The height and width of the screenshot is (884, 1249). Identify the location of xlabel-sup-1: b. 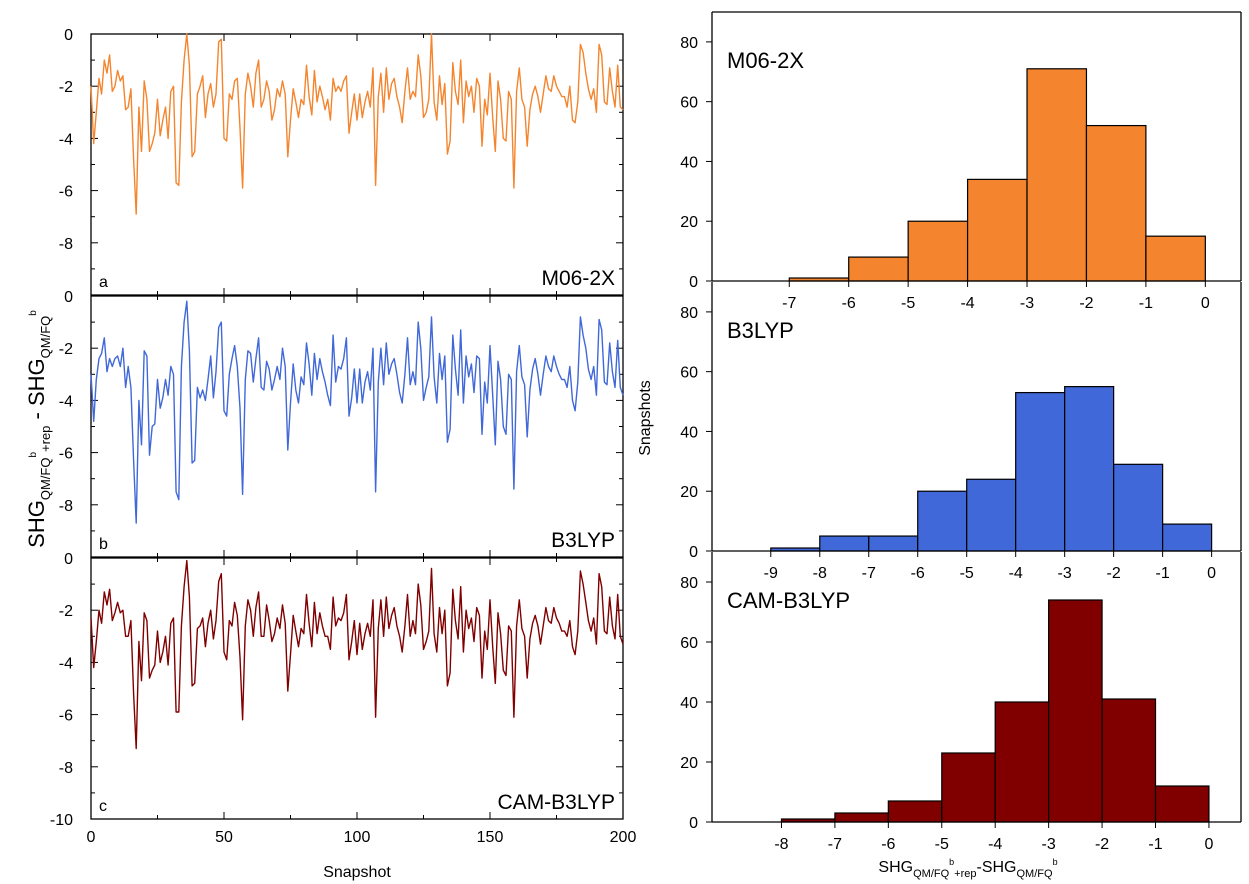
(951, 862).